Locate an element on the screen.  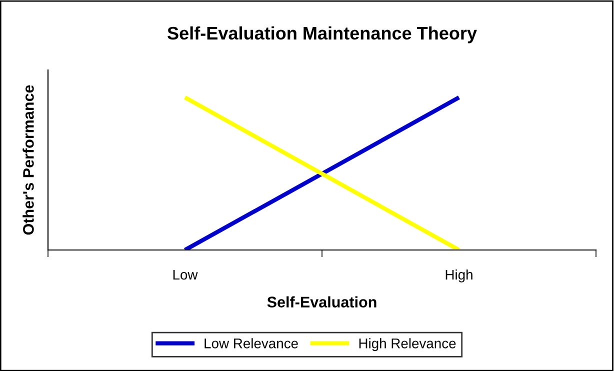
x-tick-label: Low is located at coordinates (185, 275).